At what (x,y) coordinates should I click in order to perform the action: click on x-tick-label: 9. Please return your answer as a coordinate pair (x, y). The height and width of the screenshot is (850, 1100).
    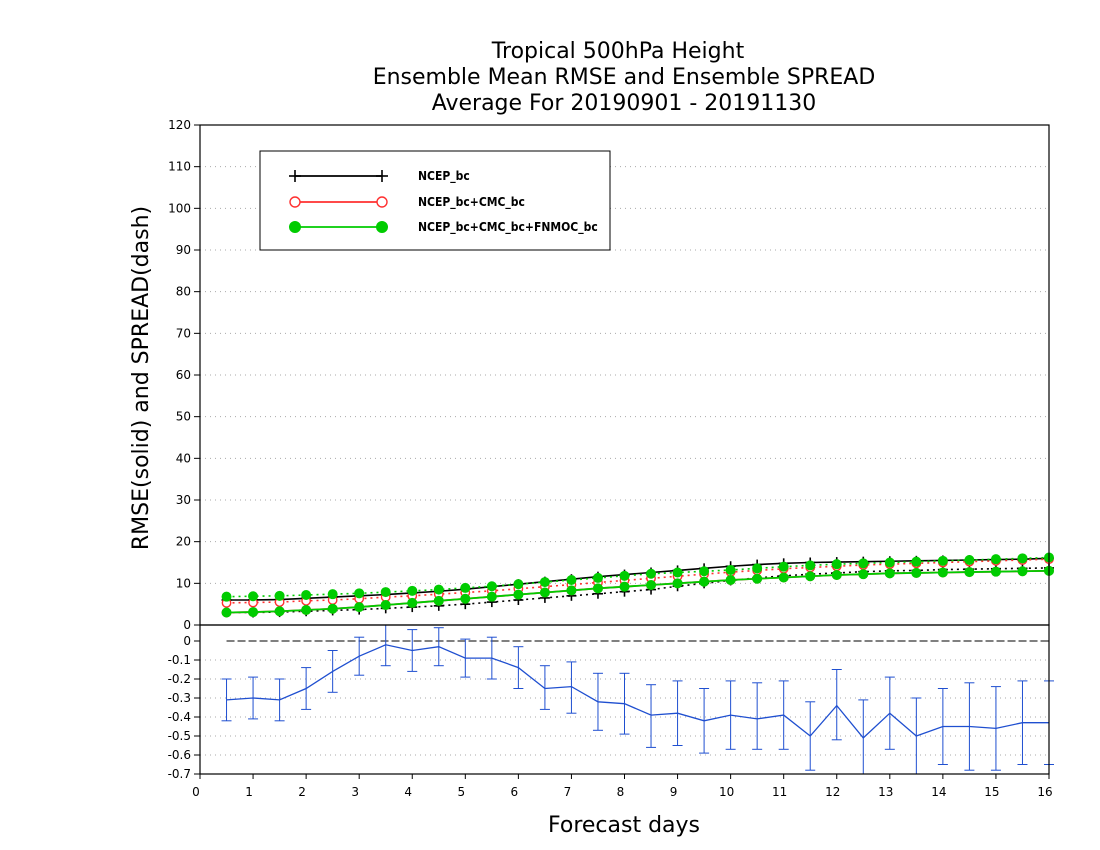
    Looking at the image, I should click on (674, 792).